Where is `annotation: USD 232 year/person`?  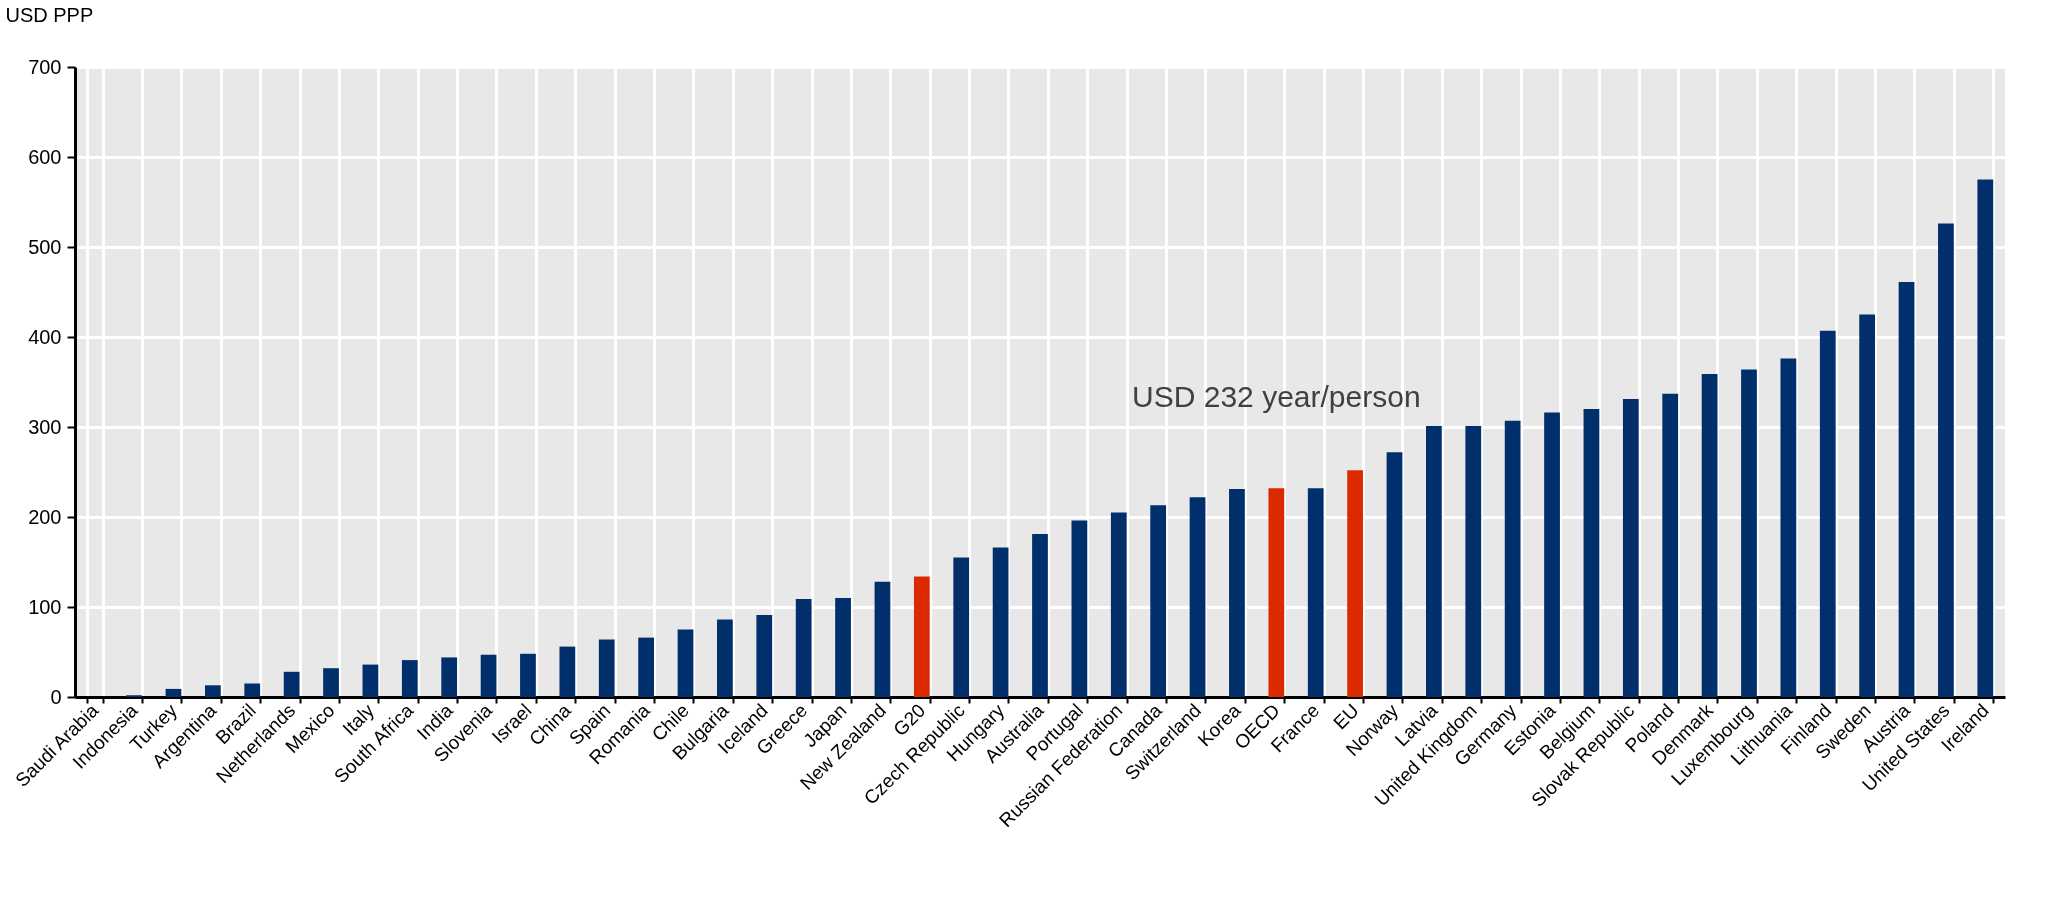 annotation: USD 232 year/person is located at coordinates (1276, 397).